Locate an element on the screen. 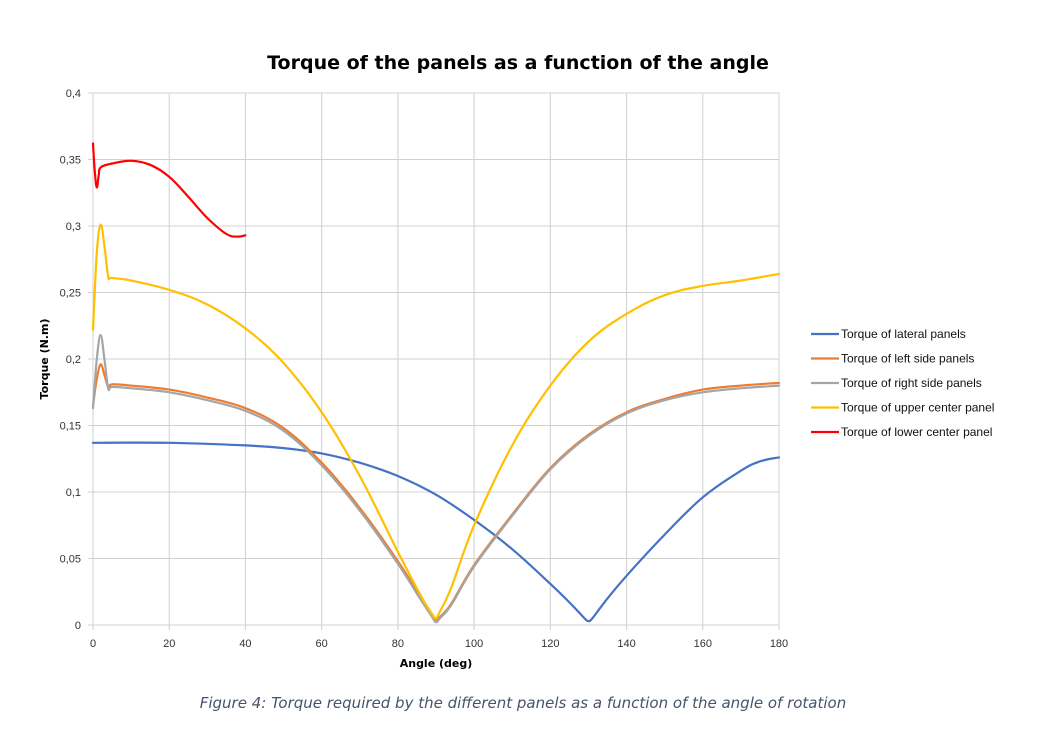 The image size is (1046, 742). x-tick-label: 40 is located at coordinates (245, 644).